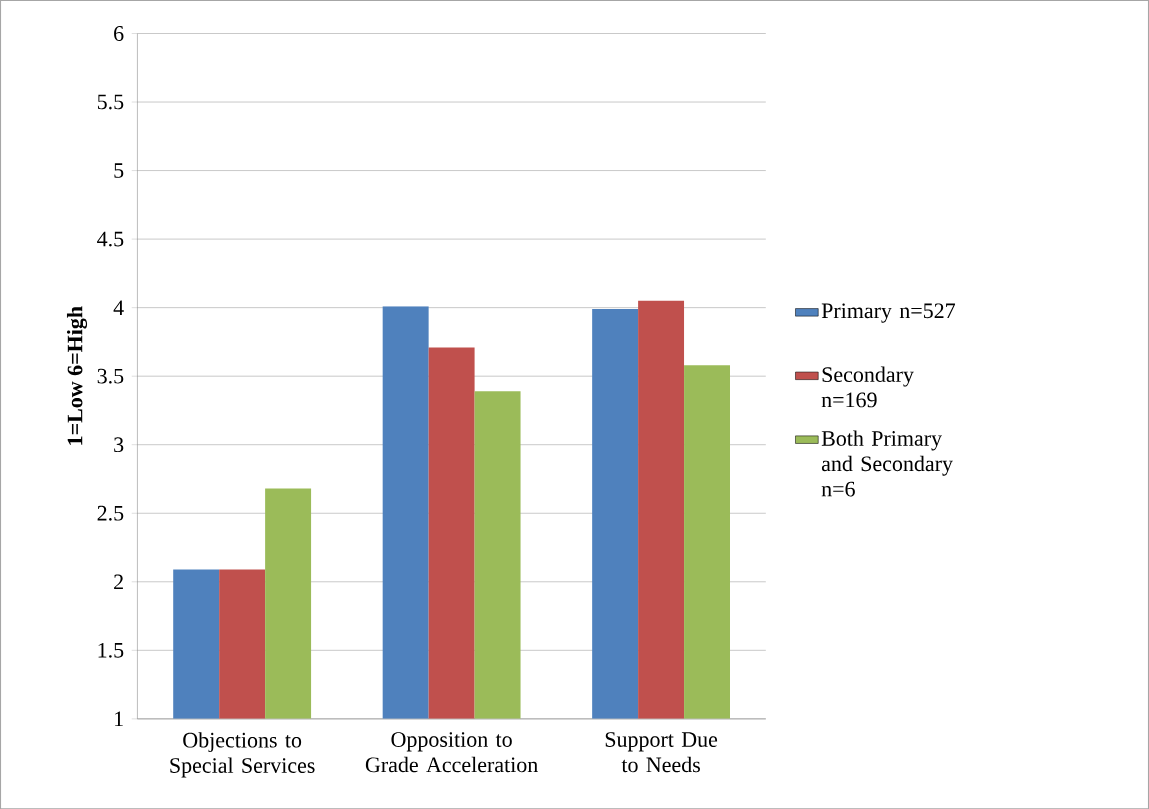  What do you see at coordinates (111, 650) in the screenshot?
I see `y-tick-label: 1.5` at bounding box center [111, 650].